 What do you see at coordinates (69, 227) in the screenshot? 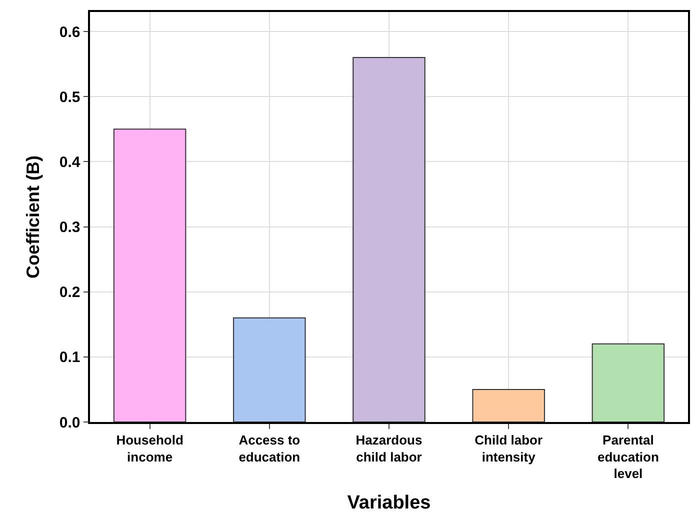
I see `y-tick-label: 0.3` at bounding box center [69, 227].